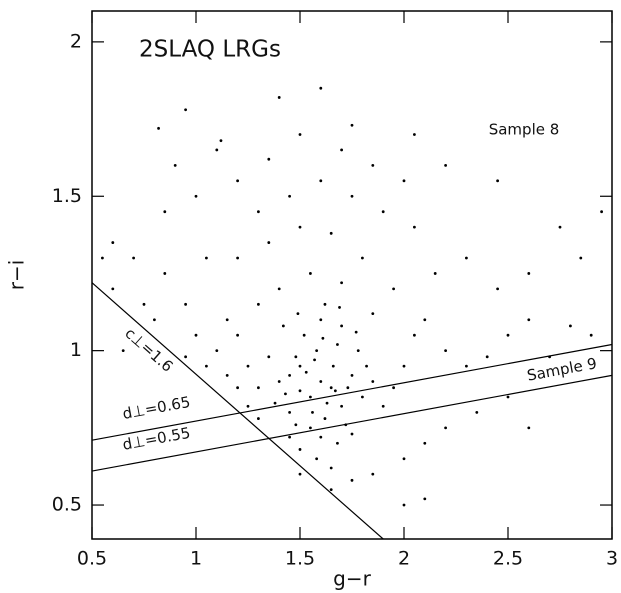  I want to click on line-label: d⊥=0.65, so click(156, 408).